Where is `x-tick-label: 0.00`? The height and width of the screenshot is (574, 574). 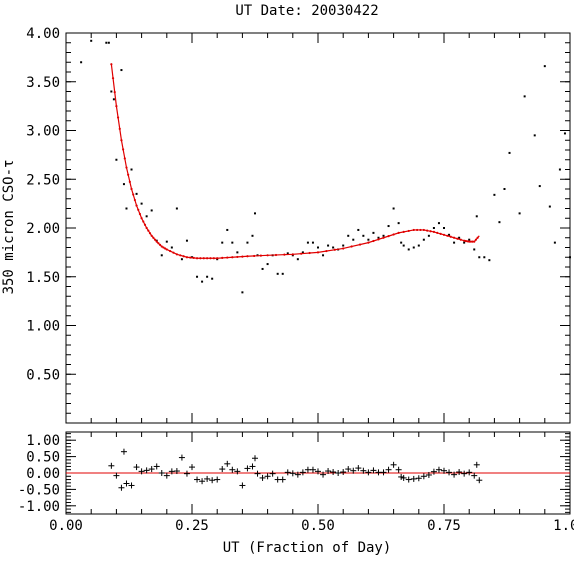
x-tick-label: 0.00 is located at coordinates (66, 526).